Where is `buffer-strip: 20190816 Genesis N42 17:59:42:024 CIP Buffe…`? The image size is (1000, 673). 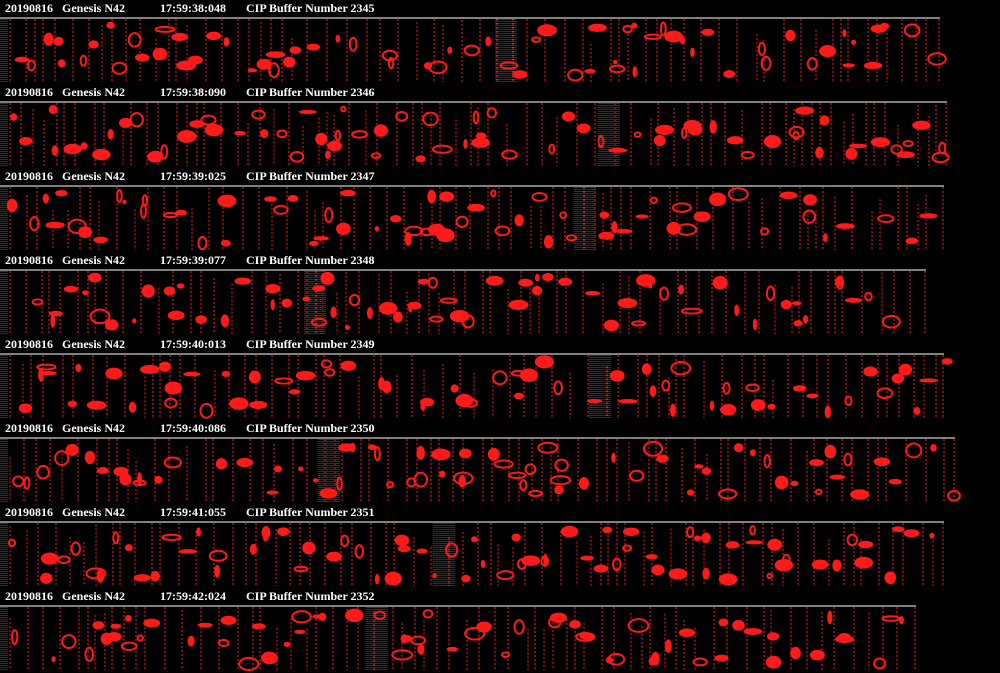 buffer-strip: 20190816 Genesis N42 17:59:42:024 CIP Buffe… is located at coordinates (458, 630).